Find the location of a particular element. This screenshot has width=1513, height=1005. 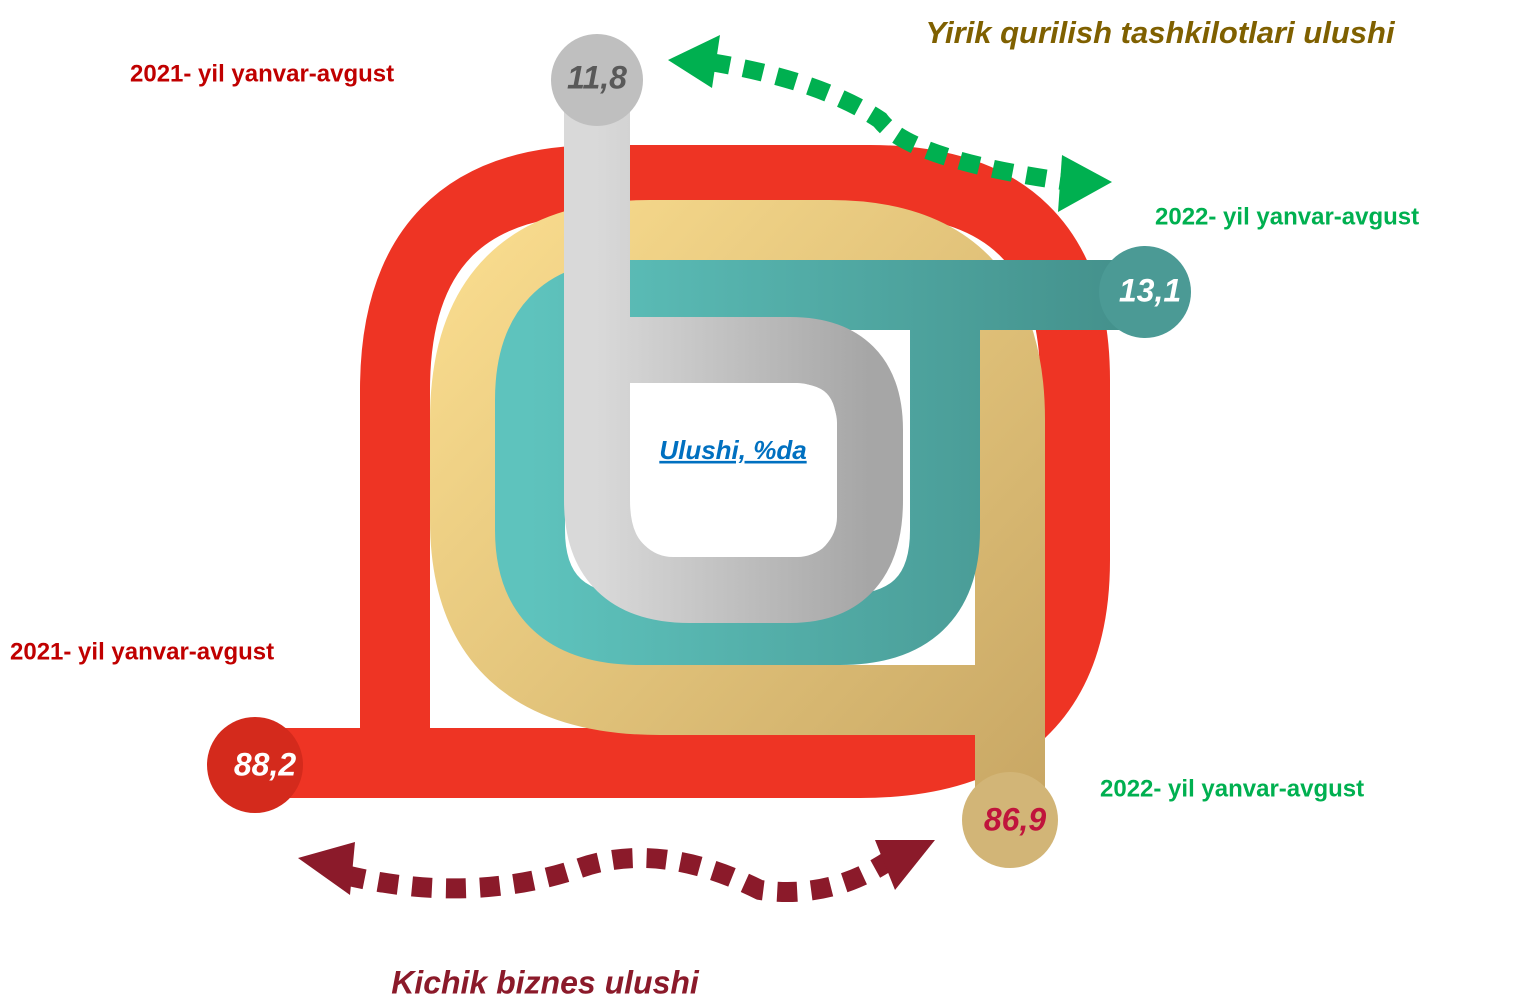

value: 88,2 is located at coordinates (265, 764).